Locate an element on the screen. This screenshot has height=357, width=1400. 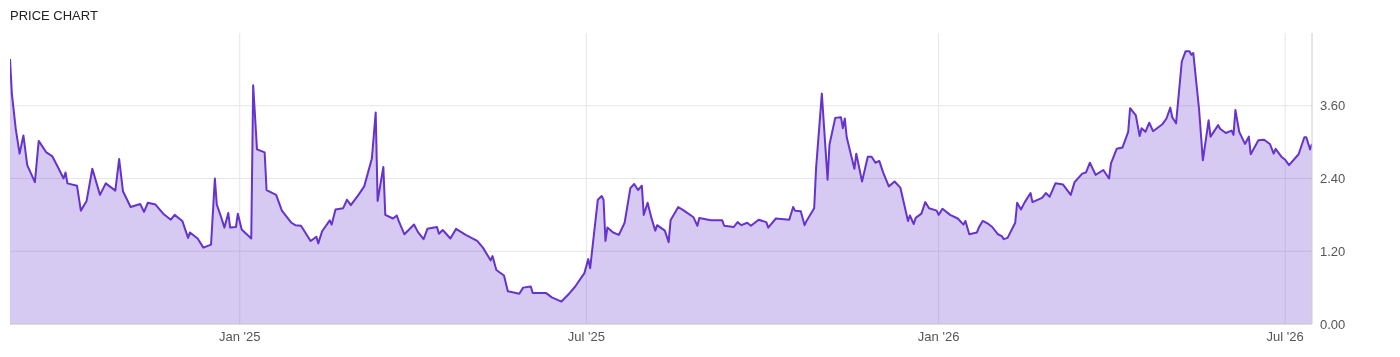
x-tick-label: Jan '25 is located at coordinates (240, 337).